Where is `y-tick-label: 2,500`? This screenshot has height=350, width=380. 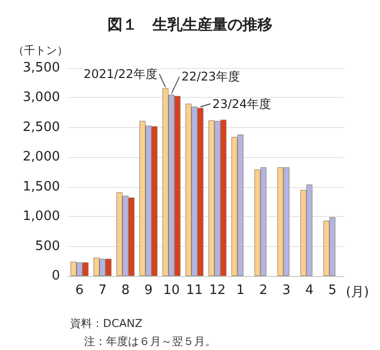 y-tick-label: 2,500 is located at coordinates (41, 127).